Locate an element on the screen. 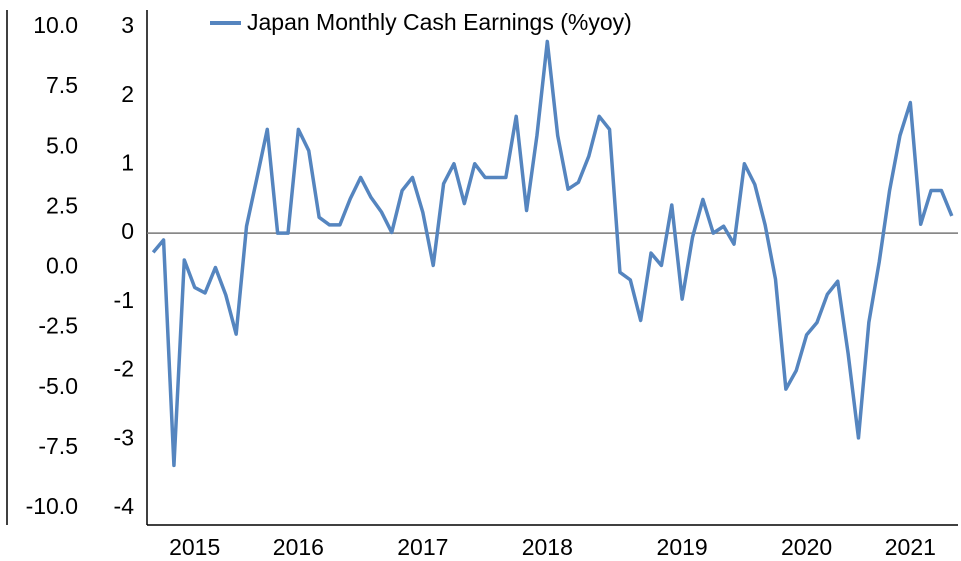 The height and width of the screenshot is (561, 961). y2-tick-label: 1 is located at coordinates (127, 163).